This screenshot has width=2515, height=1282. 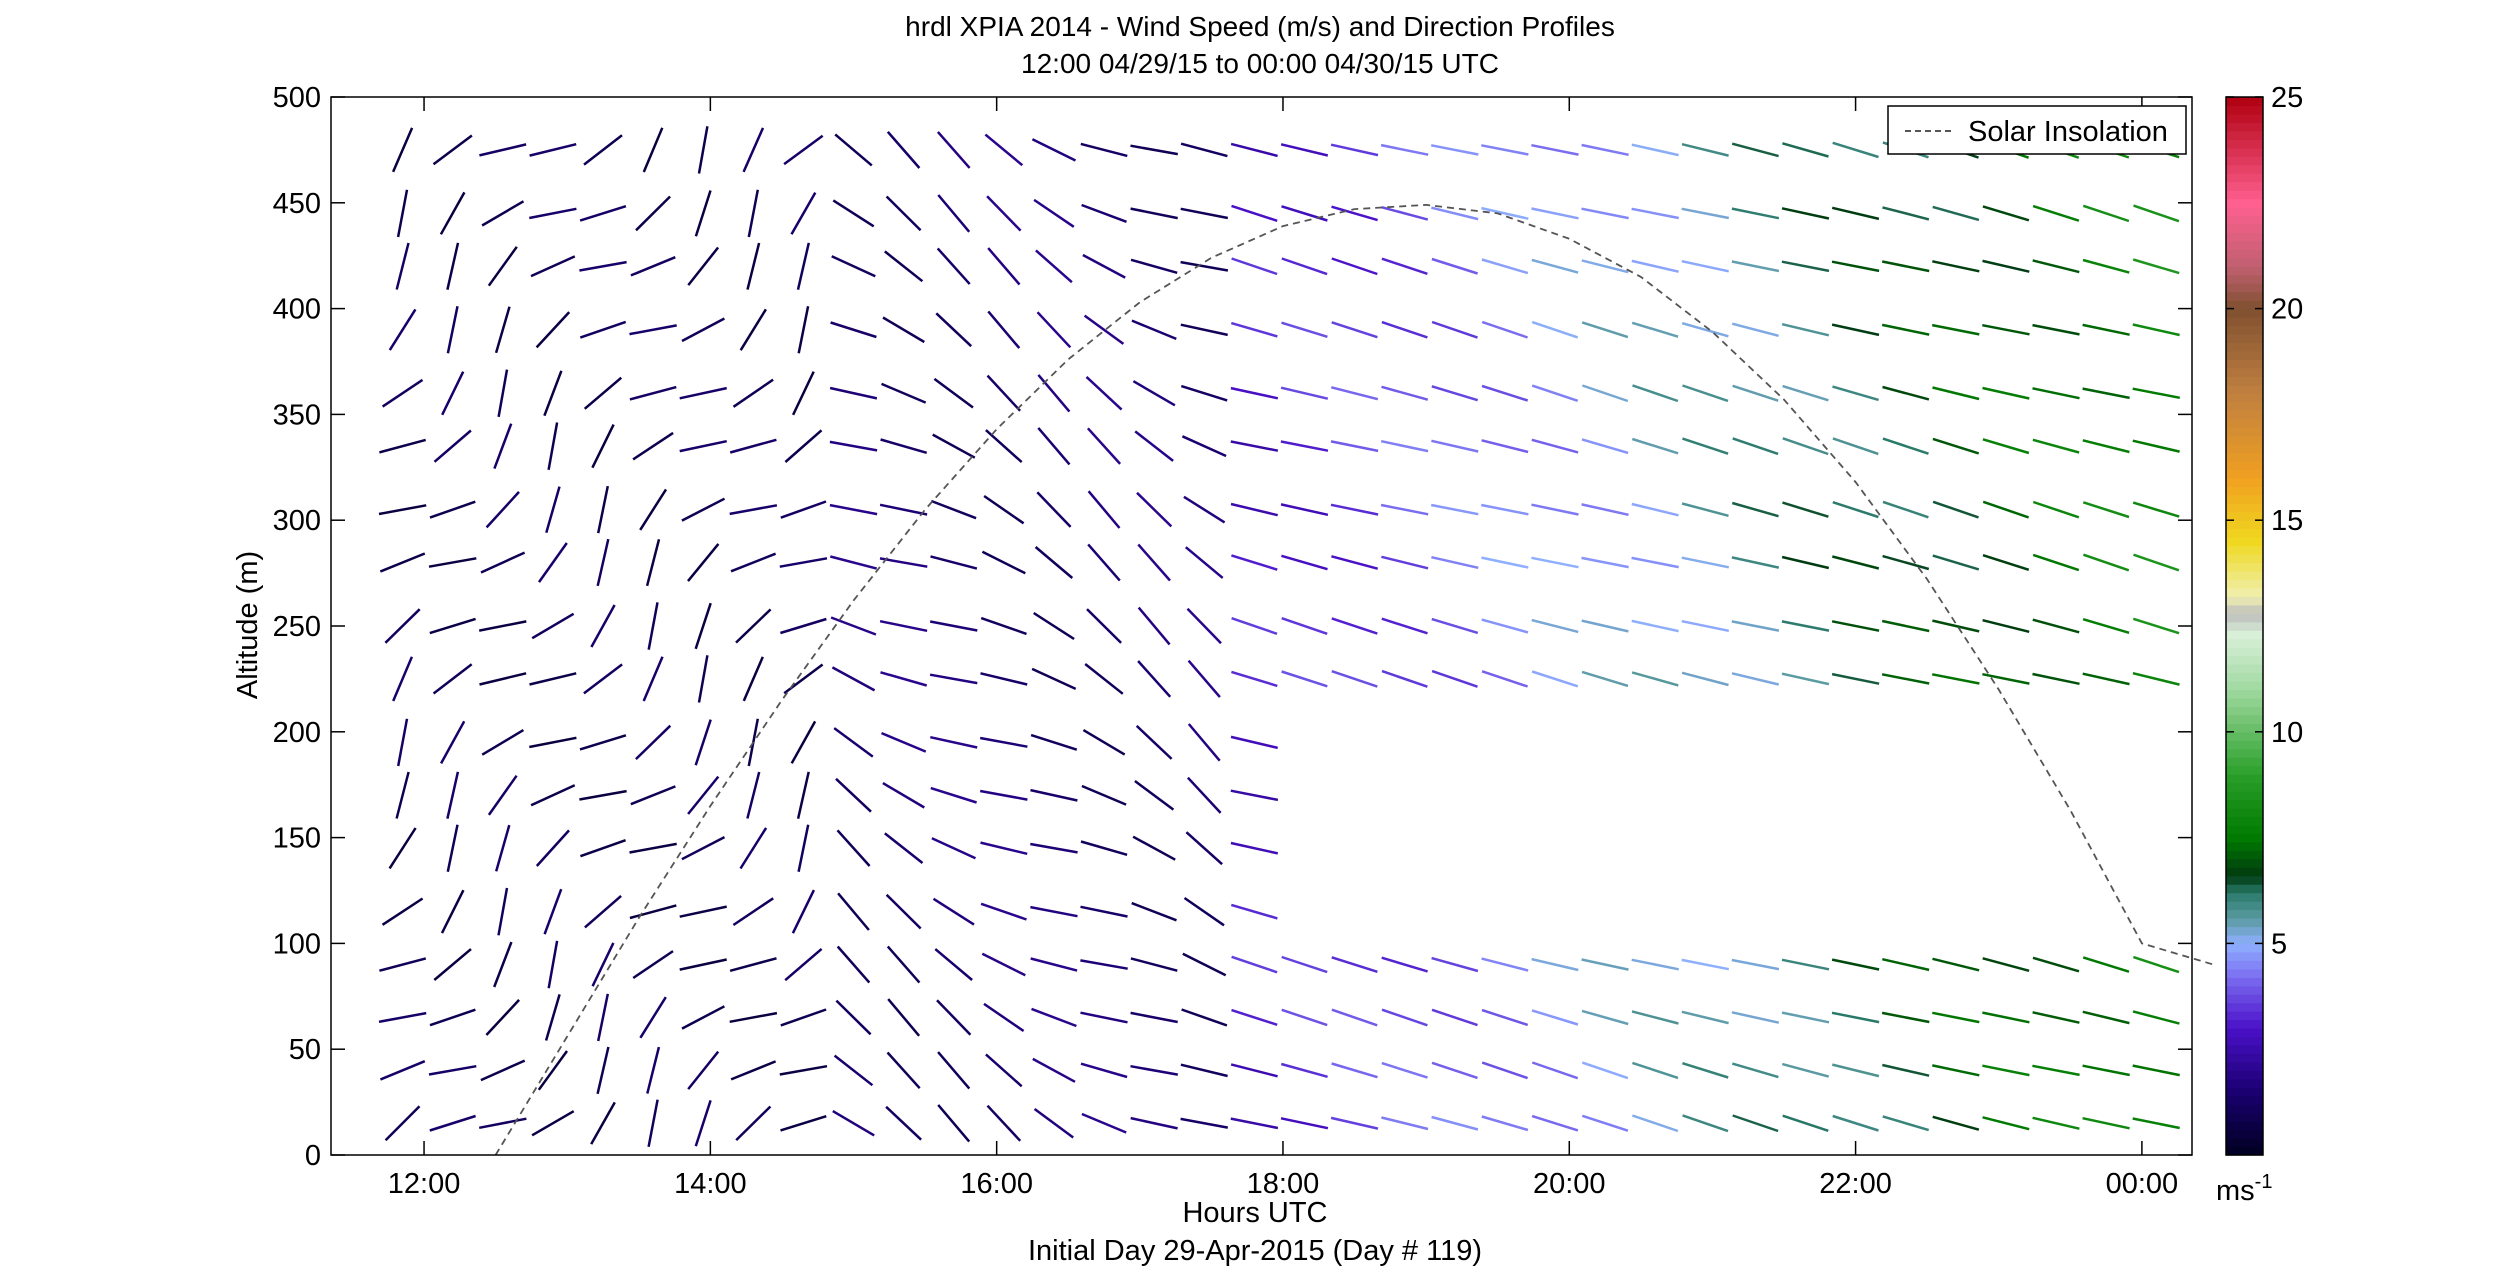 I want to click on footer-day-label: Initial Day 29-Apr-2015 (Day # 119), so click(x=1255, y=1251).